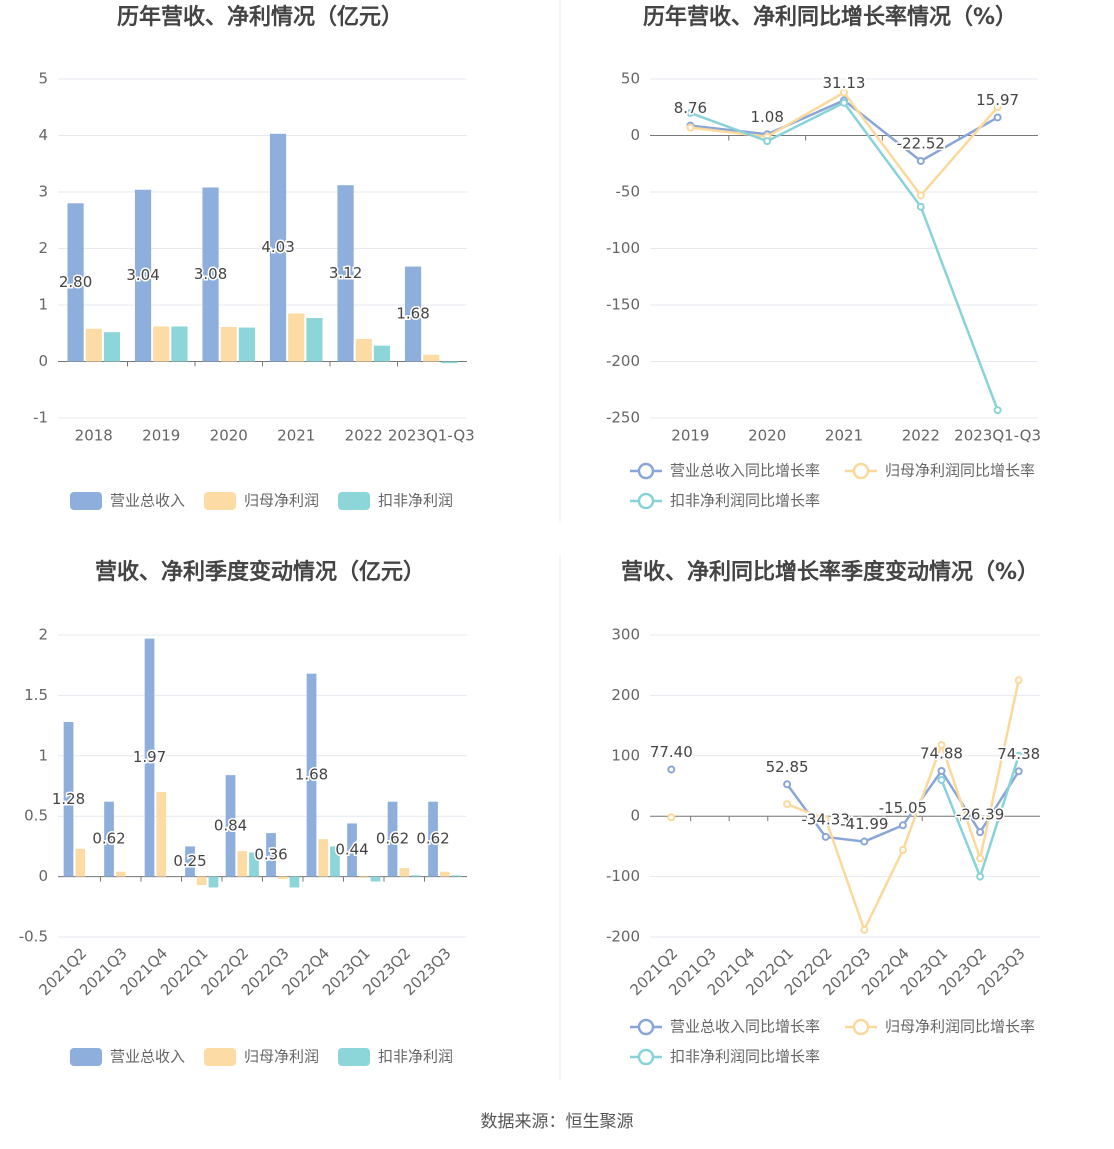  What do you see at coordinates (36, 816) in the screenshot?
I see `y-tick-label: 0.5` at bounding box center [36, 816].